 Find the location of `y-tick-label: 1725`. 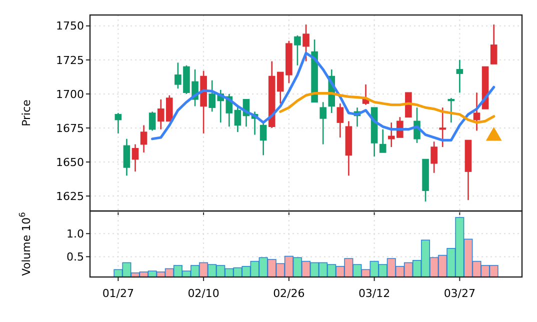

y-tick-label: 1725 is located at coordinates (70, 60).